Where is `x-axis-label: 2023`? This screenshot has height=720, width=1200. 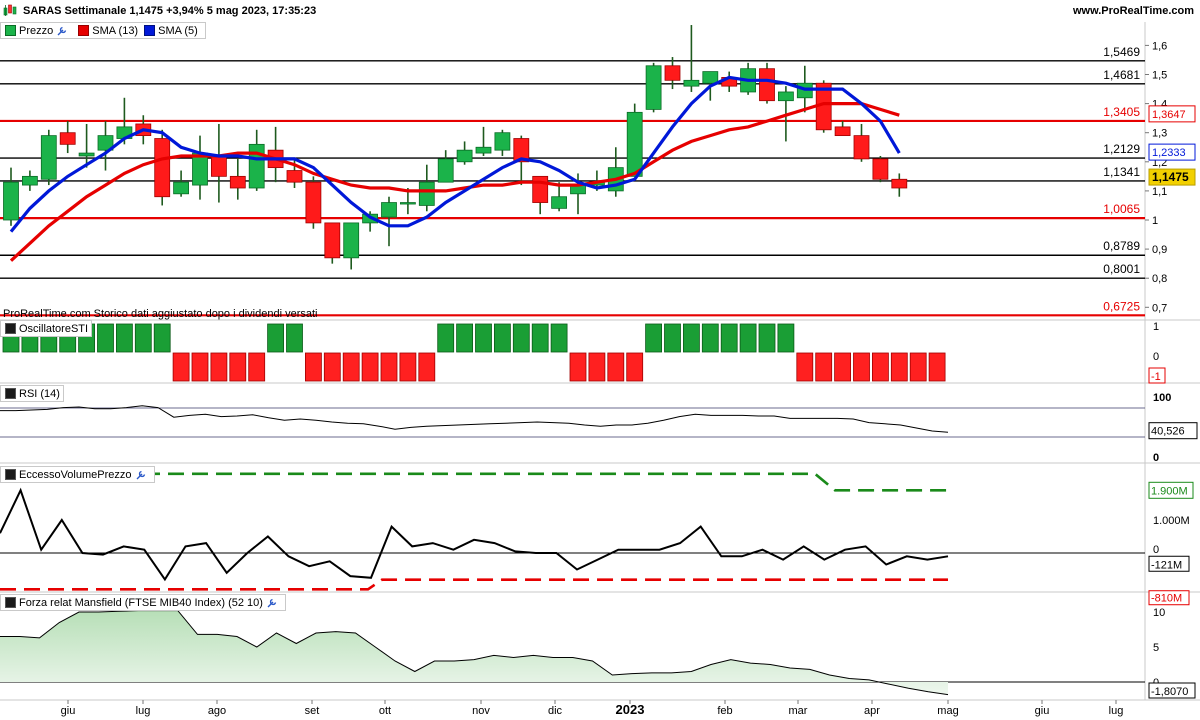 x-axis-label: 2023 is located at coordinates (630, 709).